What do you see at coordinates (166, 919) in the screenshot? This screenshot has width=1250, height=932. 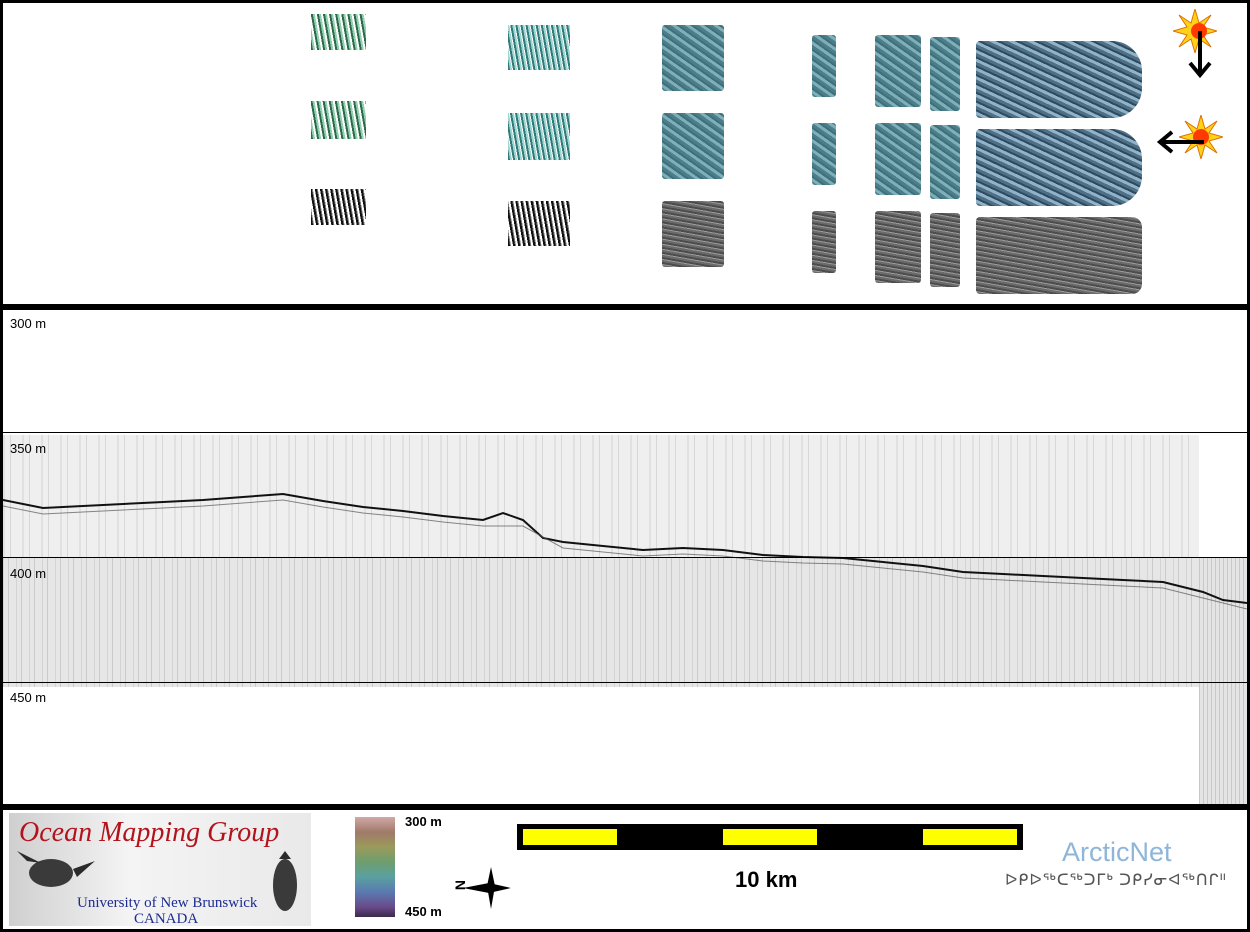 I see `logo-country: CANADA` at bounding box center [166, 919].